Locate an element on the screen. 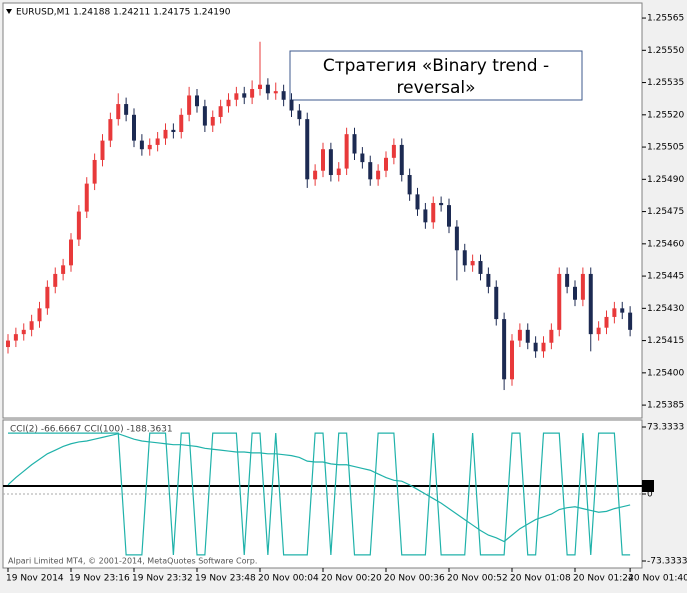 The width and height of the screenshot is (687, 593). level-marker is located at coordinates (648, 486).